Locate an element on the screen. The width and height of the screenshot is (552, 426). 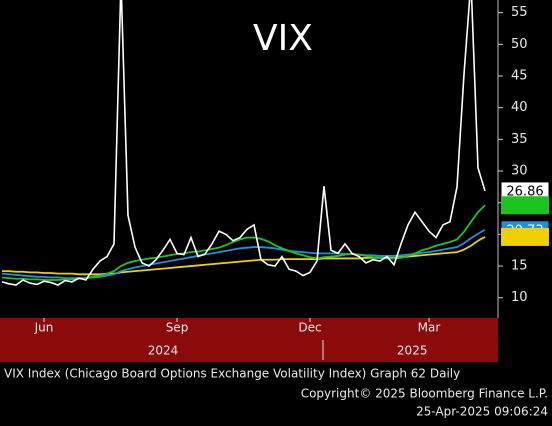
footer-line: 25-Apr-2025 09:06:24 is located at coordinates (482, 412).